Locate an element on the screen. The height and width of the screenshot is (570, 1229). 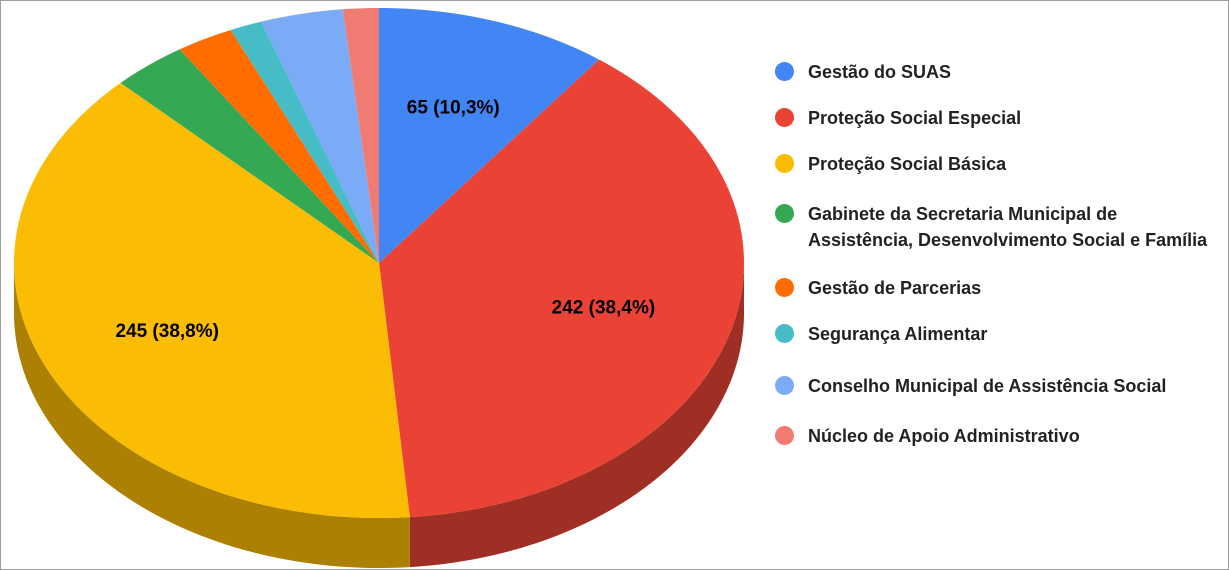
data-label: 65 (10,3%) is located at coordinates (453, 107).